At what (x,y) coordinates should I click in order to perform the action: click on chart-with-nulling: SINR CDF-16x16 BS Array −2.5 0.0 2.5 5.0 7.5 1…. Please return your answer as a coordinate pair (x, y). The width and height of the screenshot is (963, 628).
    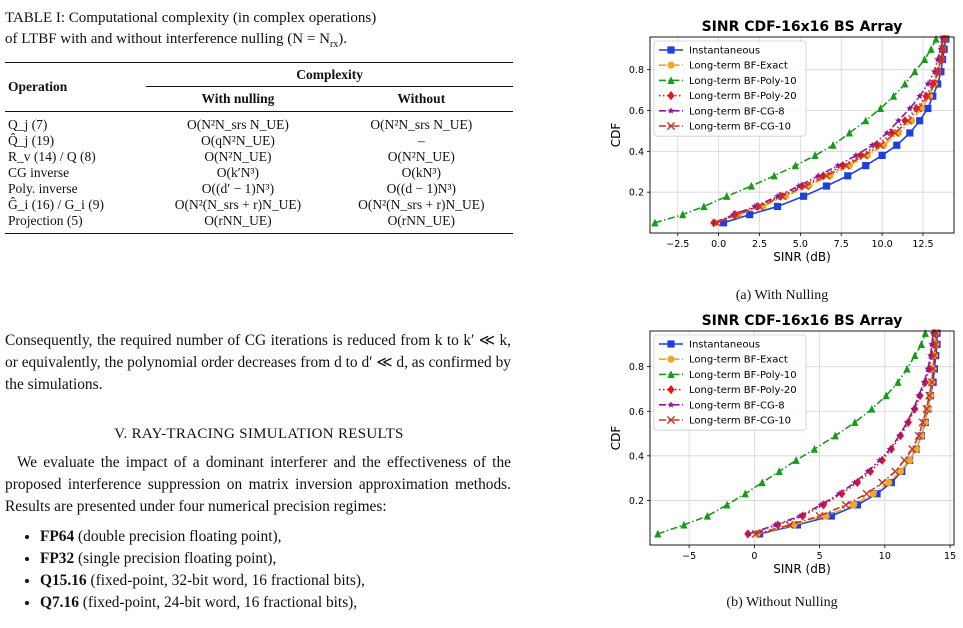
    Looking at the image, I should click on (782, 141).